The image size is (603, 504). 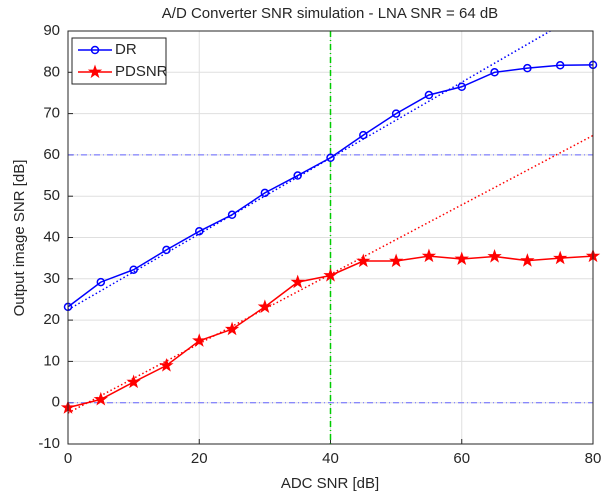 I want to click on y-tick-label: 30, so click(x=51, y=278).